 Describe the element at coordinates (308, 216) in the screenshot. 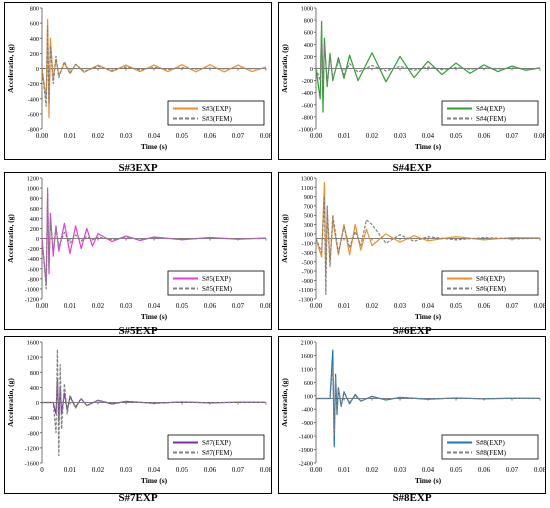

I see `y-tick-label: 500` at that location.